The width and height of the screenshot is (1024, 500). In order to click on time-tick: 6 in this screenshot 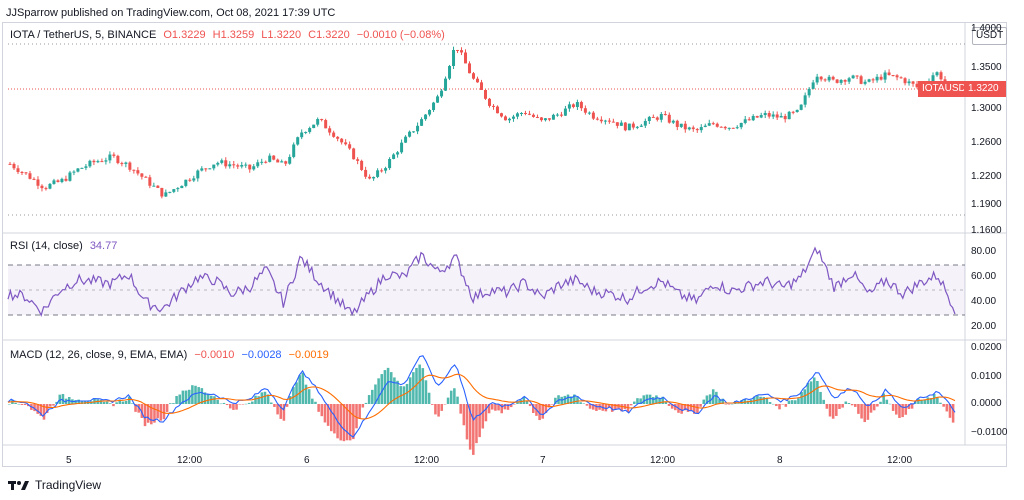, I will do `click(307, 460)`.